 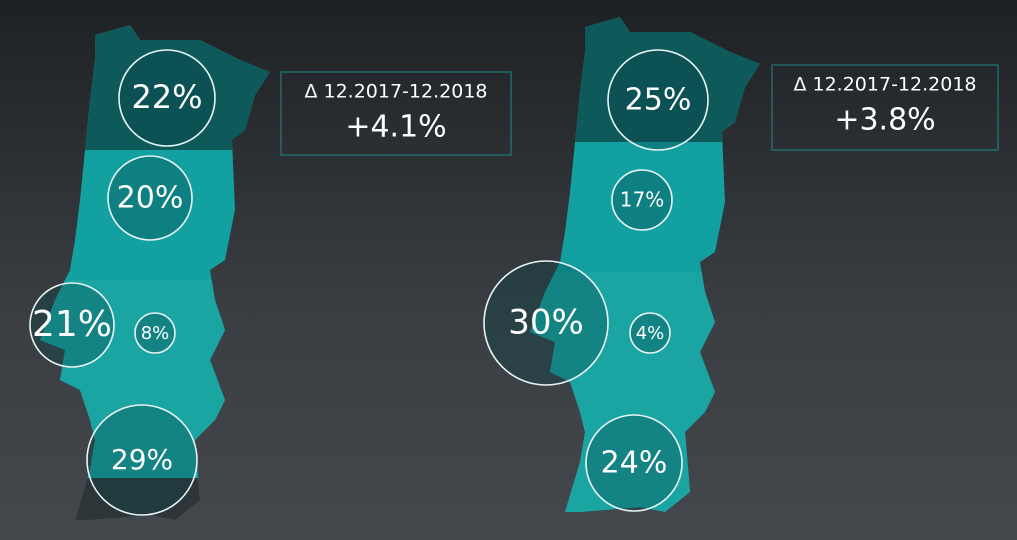 I want to click on region-share: 21%, so click(x=72, y=324).